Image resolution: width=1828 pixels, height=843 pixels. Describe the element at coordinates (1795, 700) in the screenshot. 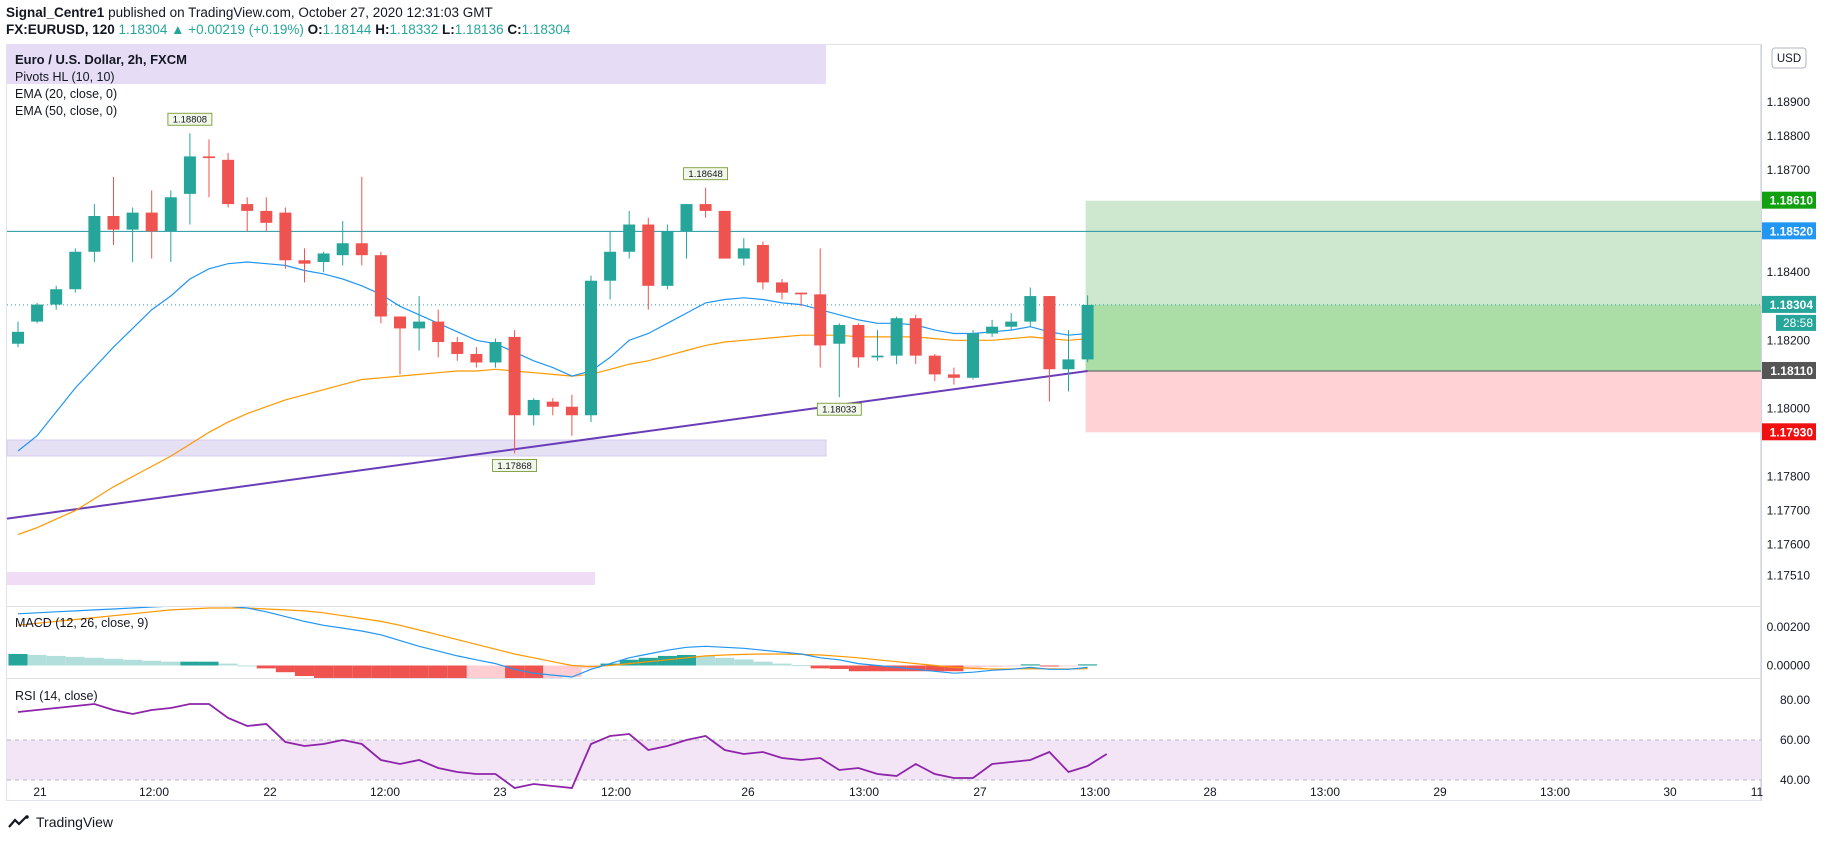

I see `rsi-tick-label: 80.00` at that location.